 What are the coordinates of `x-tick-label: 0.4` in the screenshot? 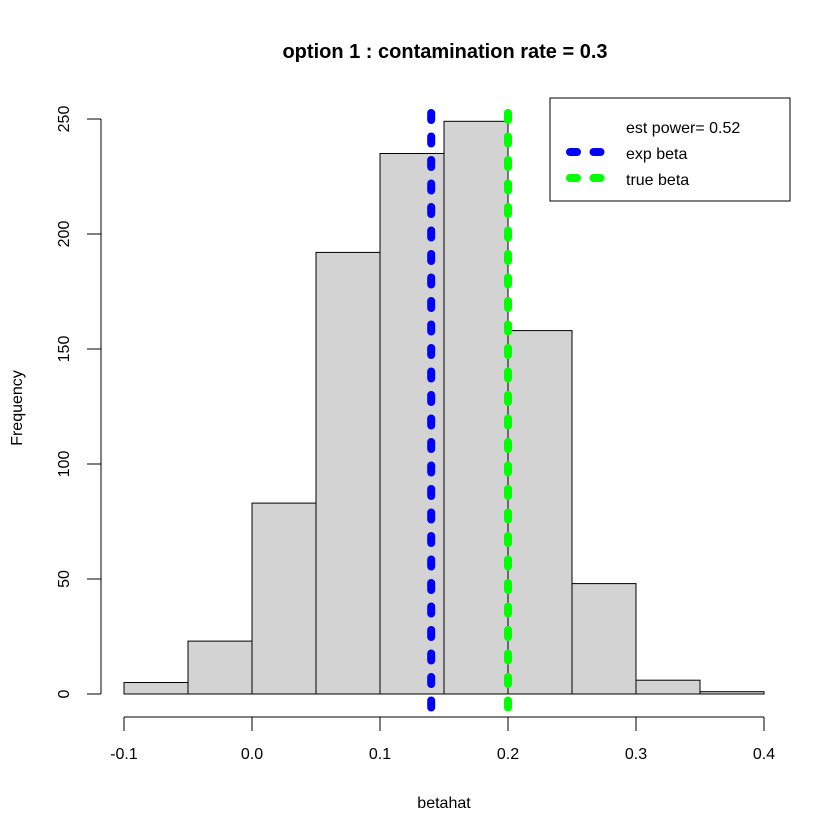 It's located at (764, 754).